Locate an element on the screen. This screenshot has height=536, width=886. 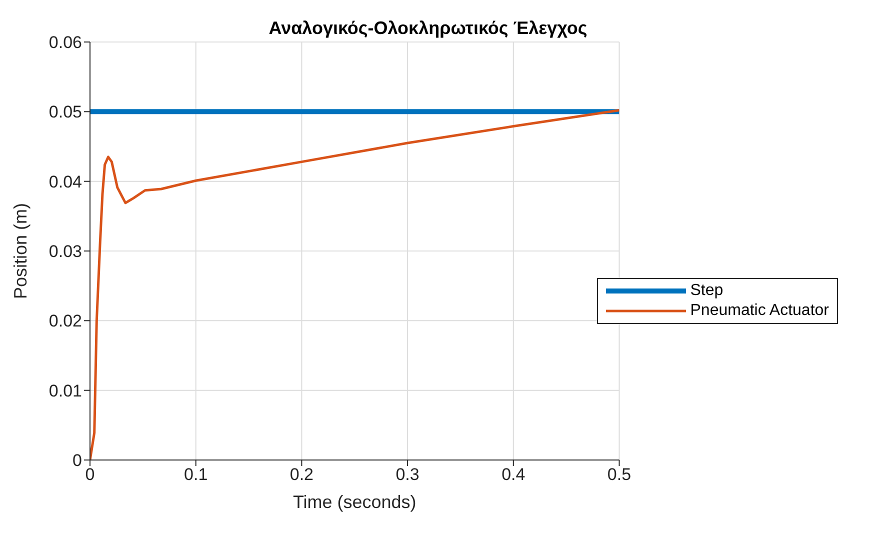
y-tick-label: 0.02 is located at coordinates (65, 321).